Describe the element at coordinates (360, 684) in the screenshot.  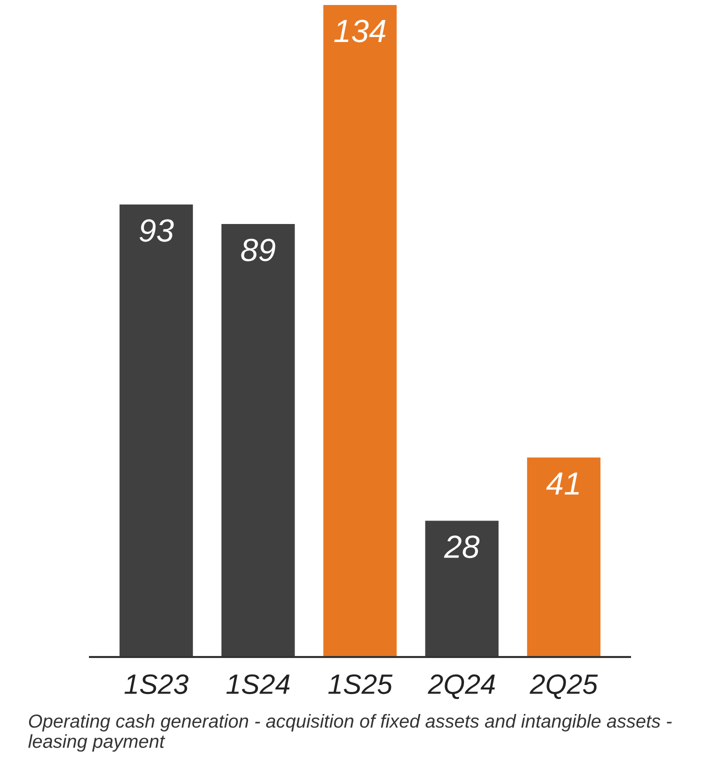
I see `x-tick-label: 1S25` at that location.